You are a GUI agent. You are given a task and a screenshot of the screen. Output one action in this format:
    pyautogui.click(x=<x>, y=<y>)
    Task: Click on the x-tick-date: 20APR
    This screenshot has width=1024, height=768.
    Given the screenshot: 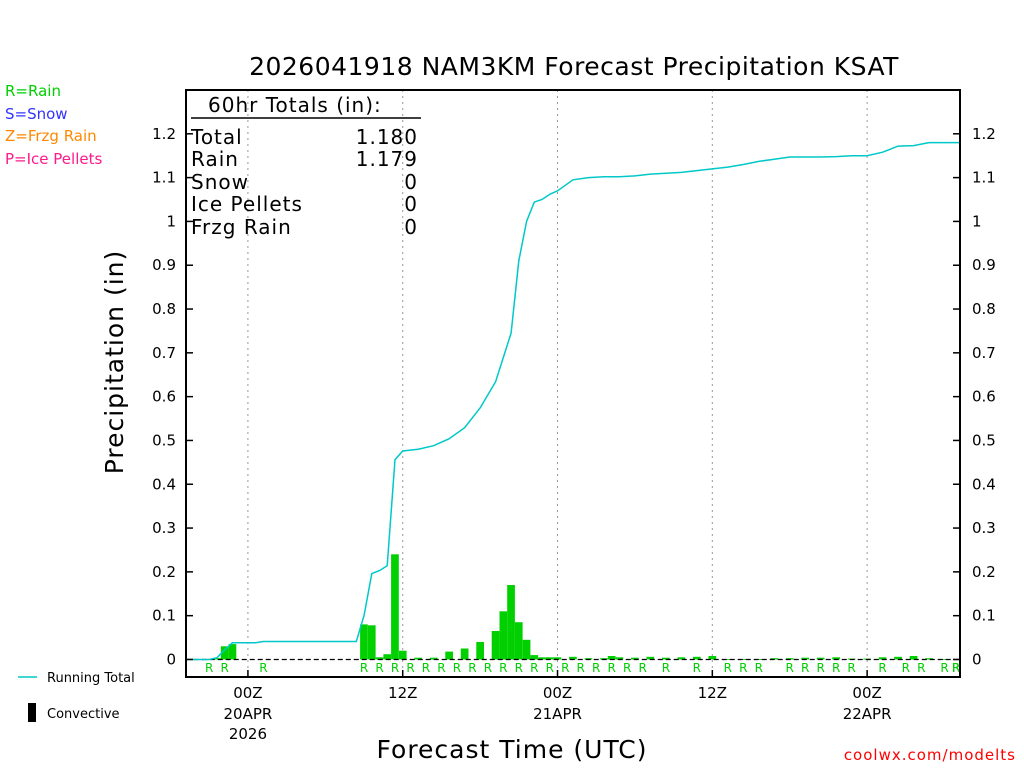 What is the action you would take?
    pyautogui.click(x=248, y=714)
    